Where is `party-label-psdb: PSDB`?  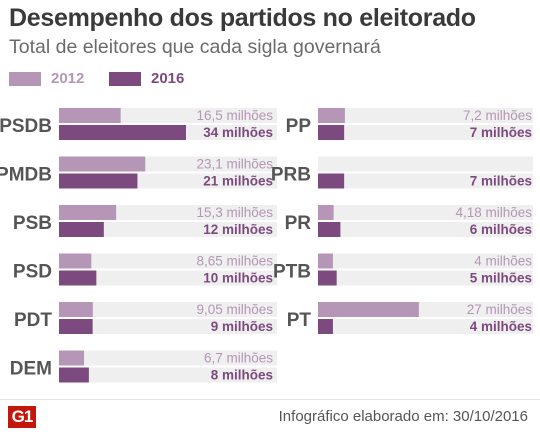 party-label-psdb: PSDB is located at coordinates (26, 126).